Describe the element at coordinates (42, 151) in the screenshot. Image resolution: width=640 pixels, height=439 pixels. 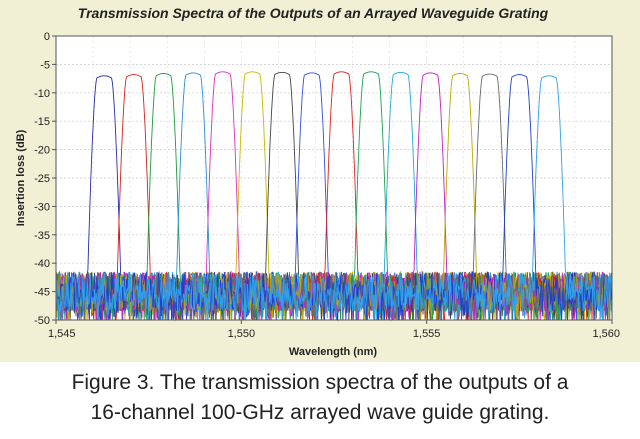
I see `y-tick-label: -20` at that location.